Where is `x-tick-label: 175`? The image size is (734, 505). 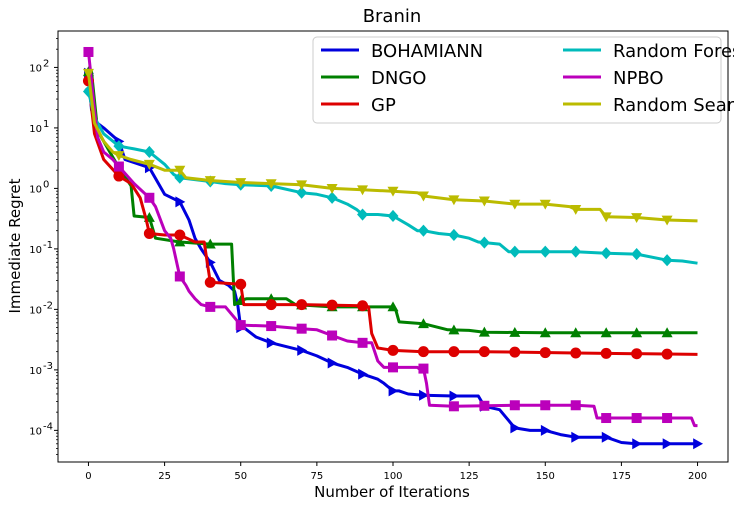
x-tick-label: 175 is located at coordinates (621, 476).